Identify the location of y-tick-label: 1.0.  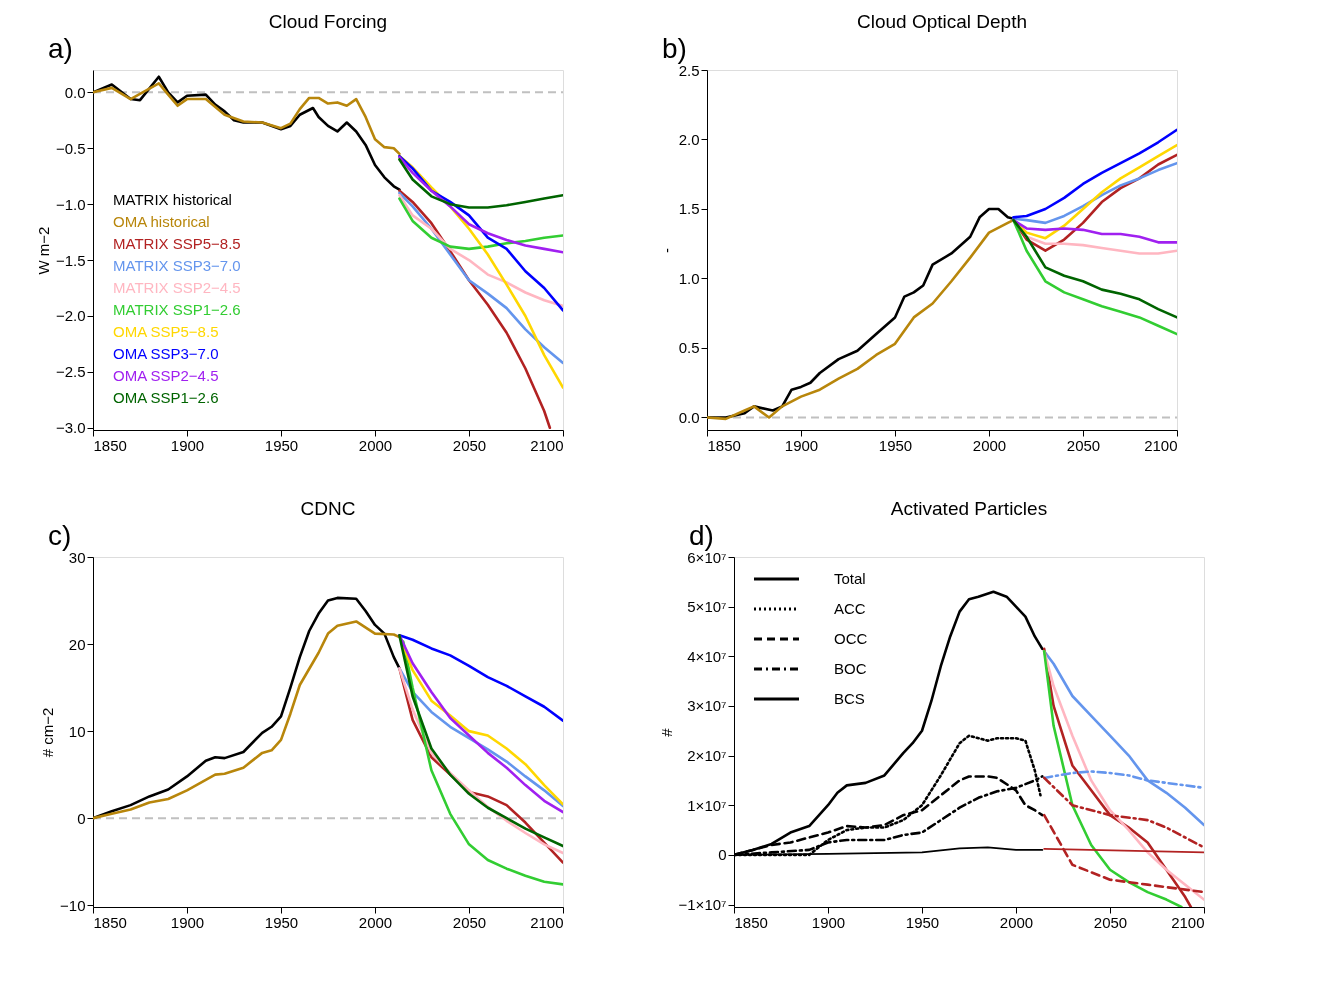
(689, 278).